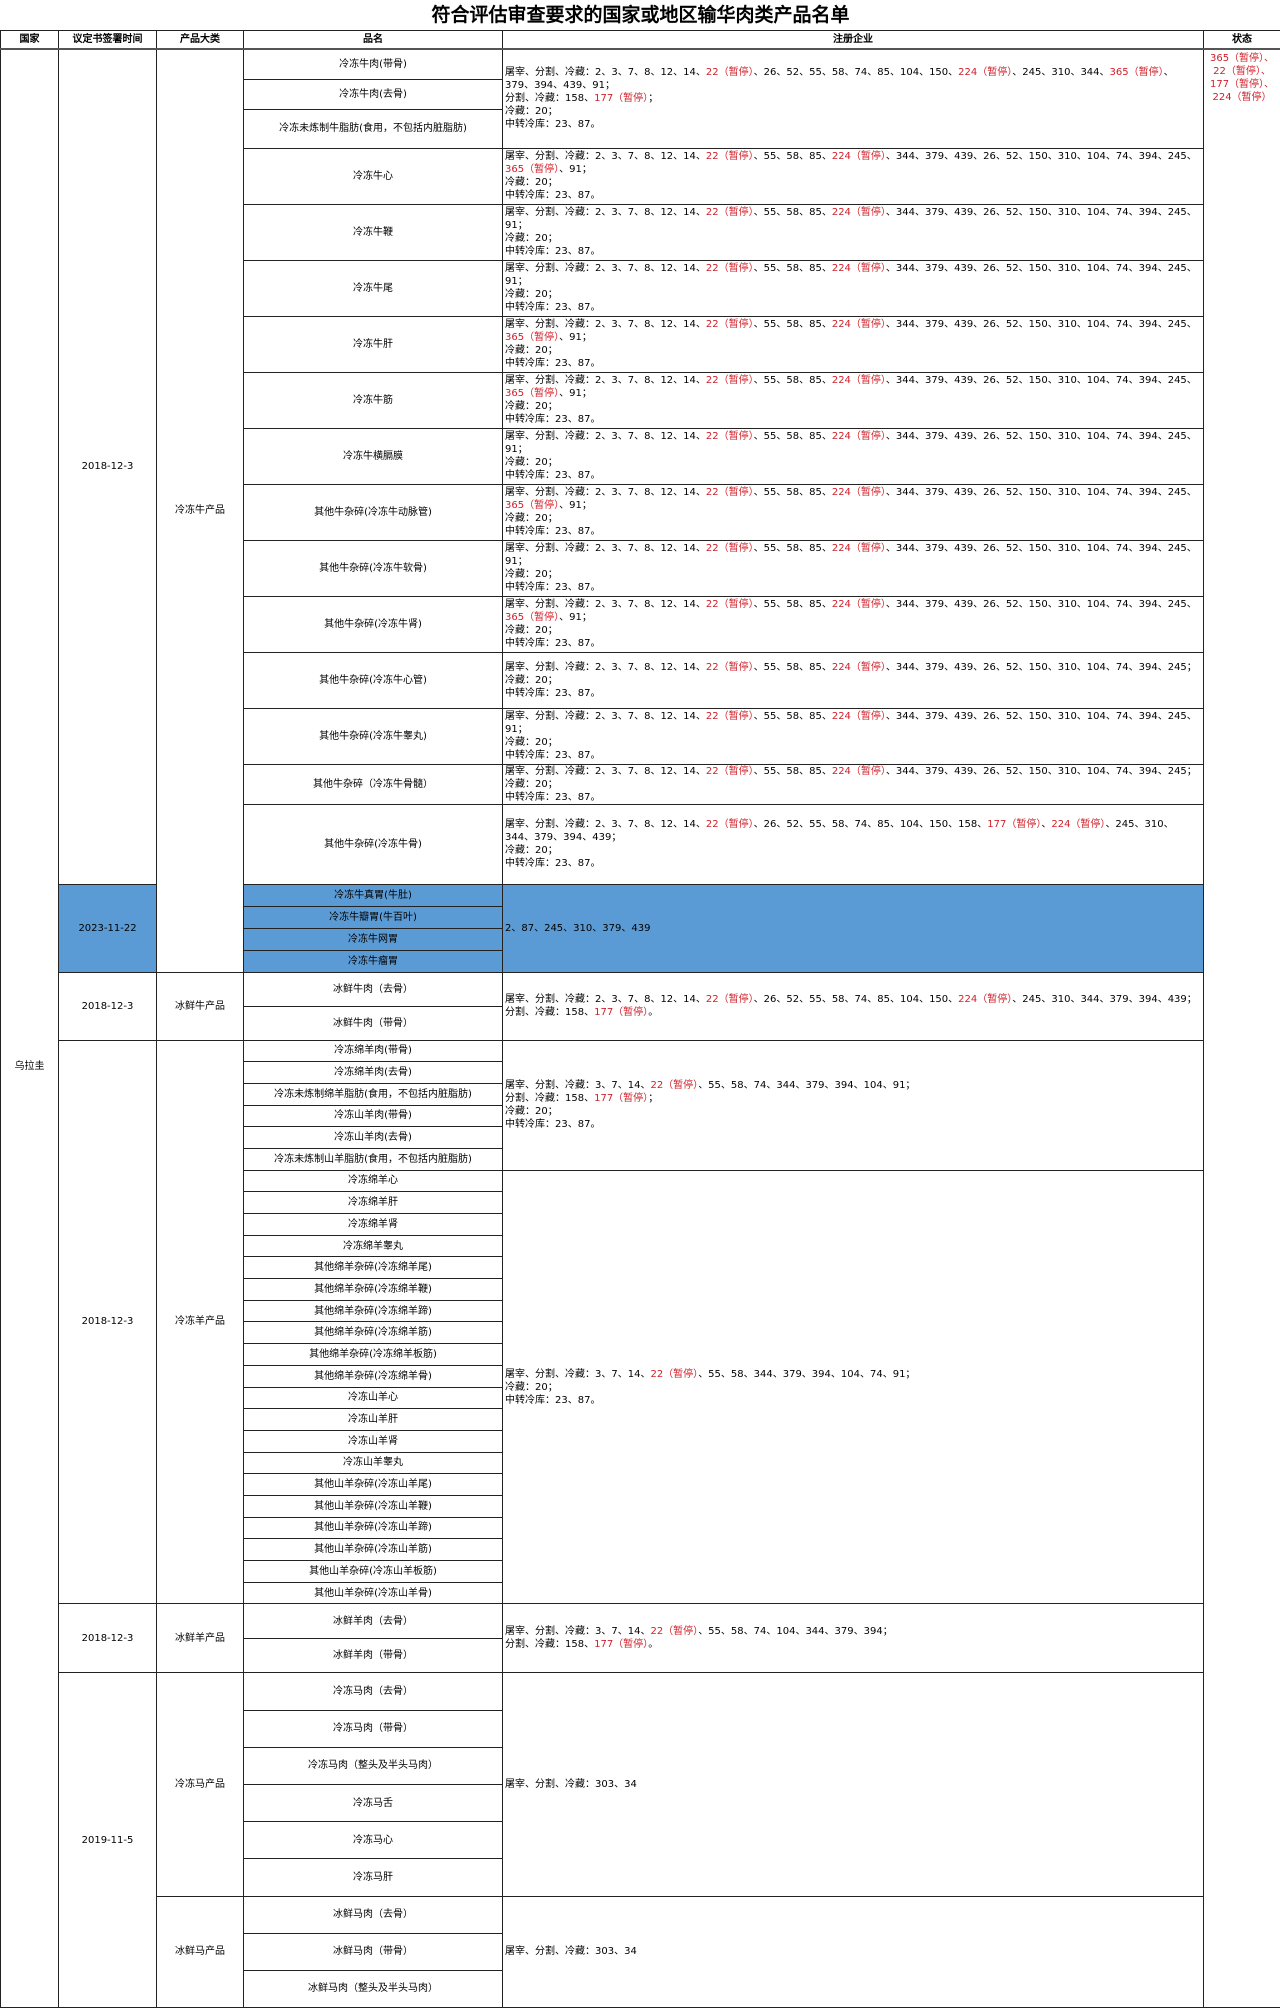 The image size is (1280, 2008). What do you see at coordinates (373, 1398) in the screenshot?
I see `product-name-cell: 冷冻山羊心` at bounding box center [373, 1398].